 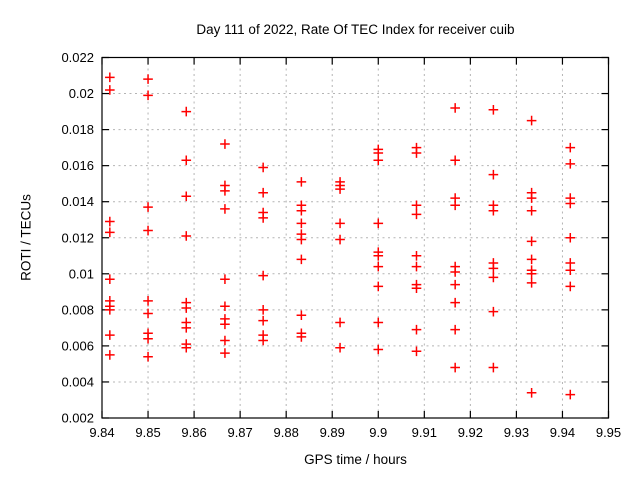 What do you see at coordinates (562, 432) in the screenshot?
I see `x-tick-label: 9.94` at bounding box center [562, 432].